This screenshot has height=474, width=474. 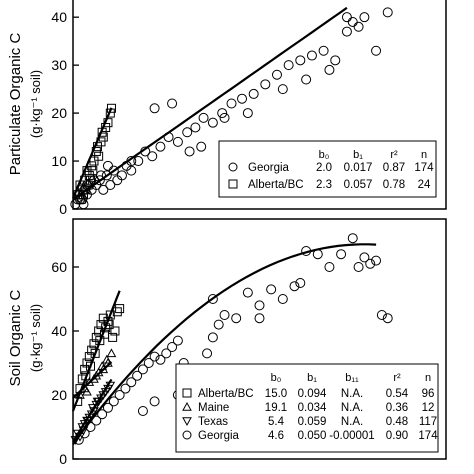 I want to click on y-tick-label: 10, so click(x=59, y=161).